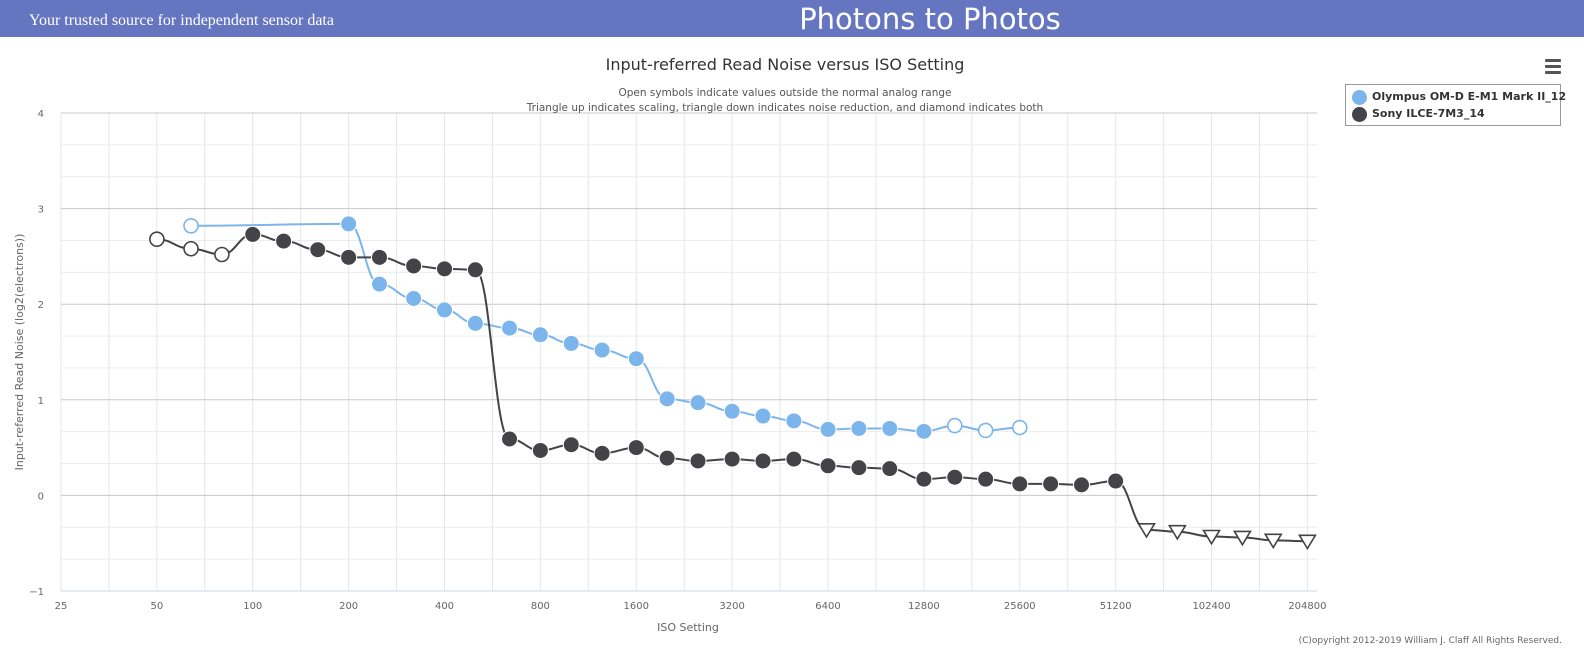 The height and width of the screenshot is (663, 1584). I want to click on x-tick-label: 50, so click(157, 606).